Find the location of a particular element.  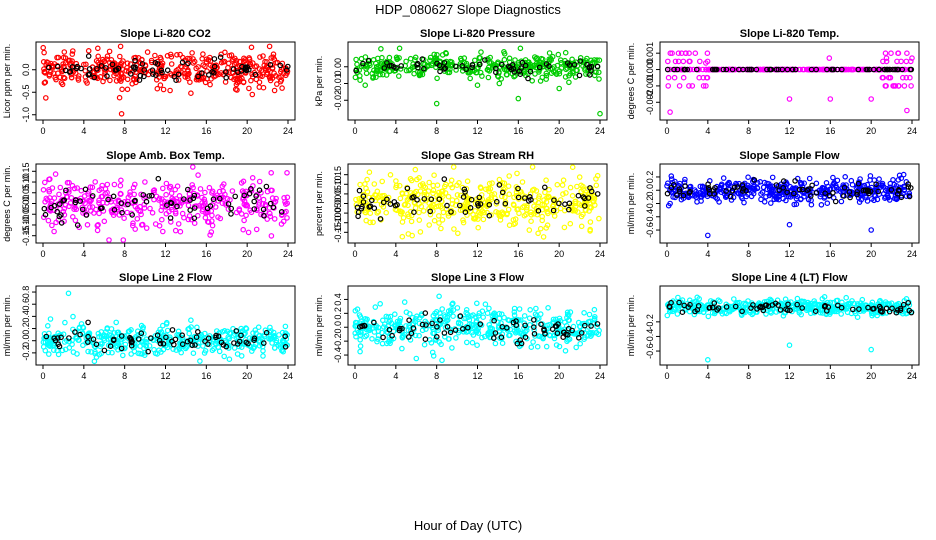

panel-title: Slope Line 2 Flow is located at coordinates (165, 278).